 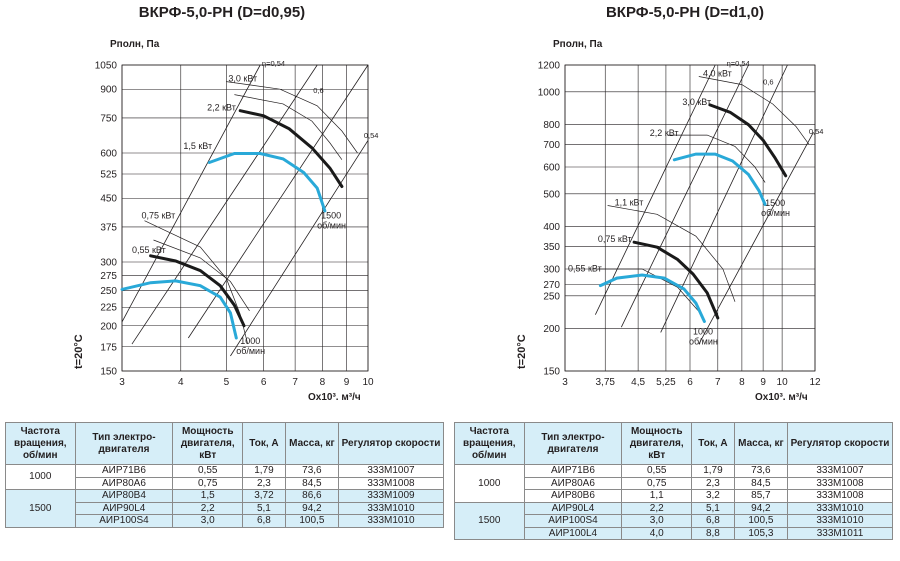 I want to click on speed-group-cell: 1000, so click(x=40, y=477).